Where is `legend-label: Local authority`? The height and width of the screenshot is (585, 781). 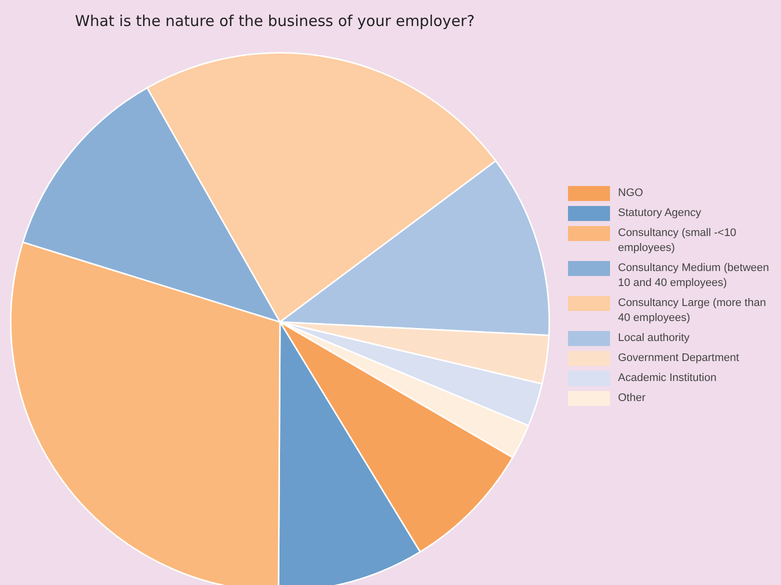
legend-label: Local authority is located at coordinates (654, 338).